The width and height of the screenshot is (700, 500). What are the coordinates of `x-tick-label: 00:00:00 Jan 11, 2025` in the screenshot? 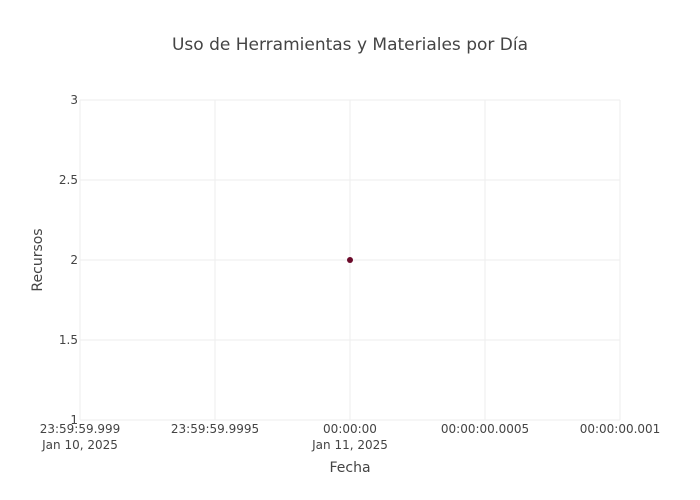 It's located at (349, 437).